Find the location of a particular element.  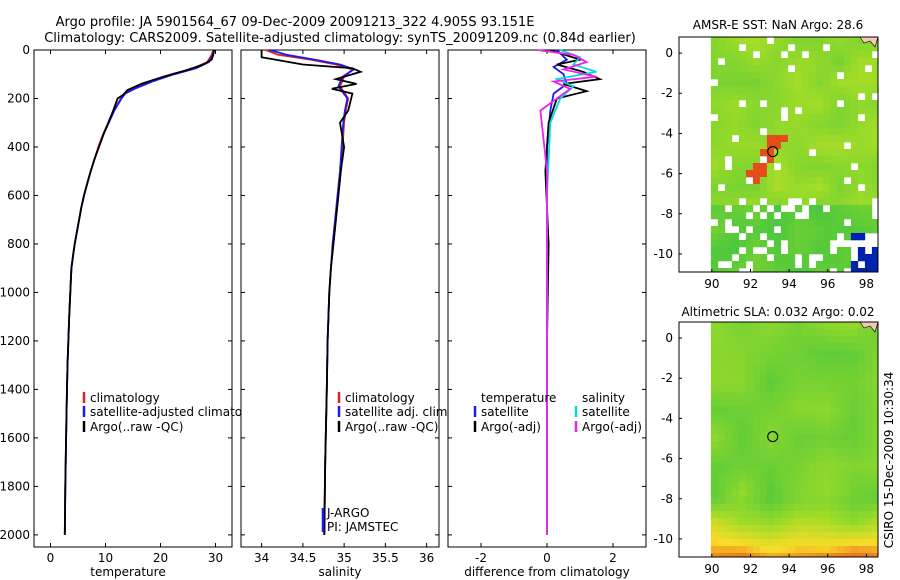

series-temperature-argo-adj- is located at coordinates (574, 292).